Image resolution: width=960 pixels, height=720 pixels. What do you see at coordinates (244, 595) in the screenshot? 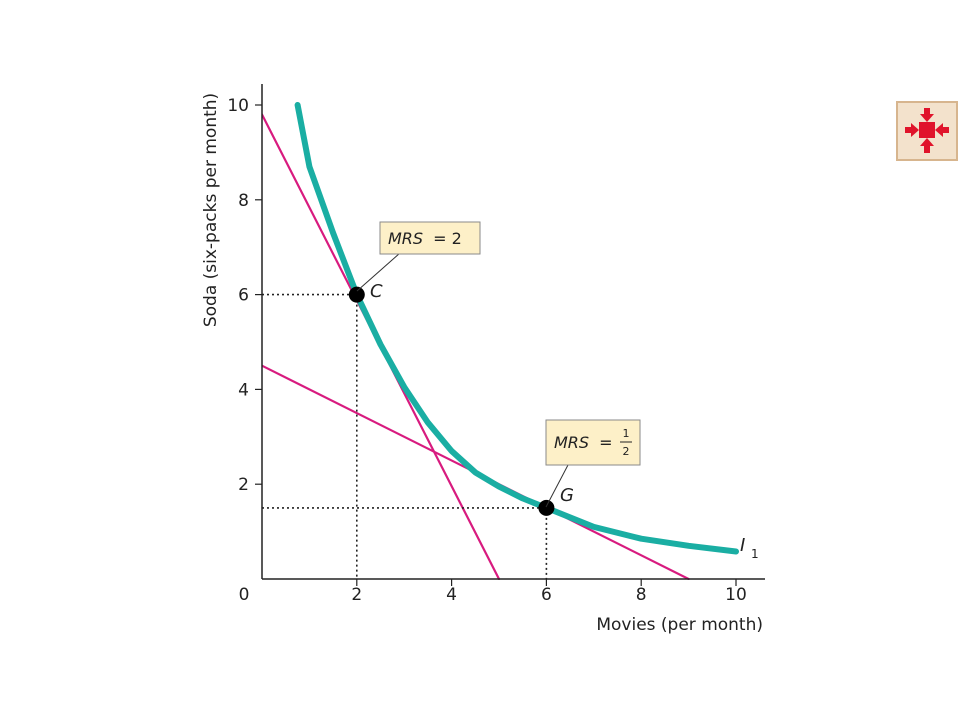
I see `x-tick-label: 0` at bounding box center [244, 595].